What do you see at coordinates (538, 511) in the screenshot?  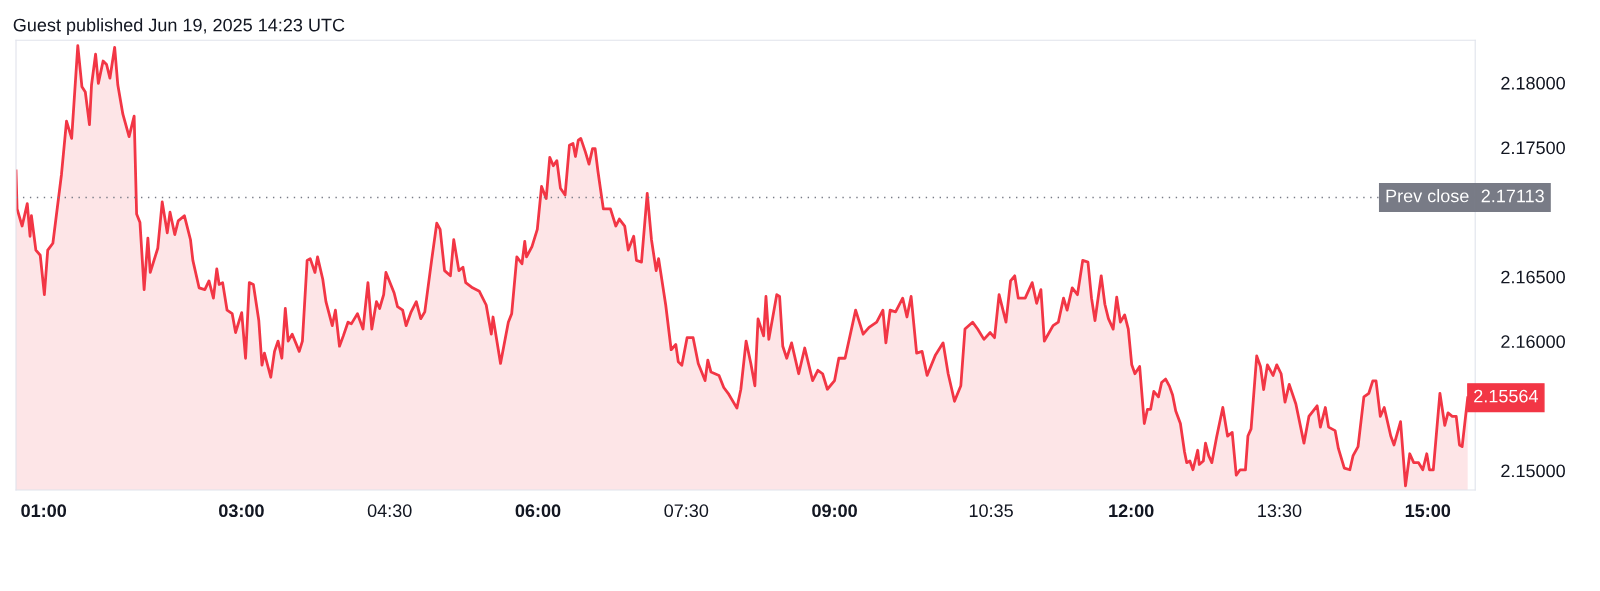 I see `x-tick-label: 06:00` at bounding box center [538, 511].